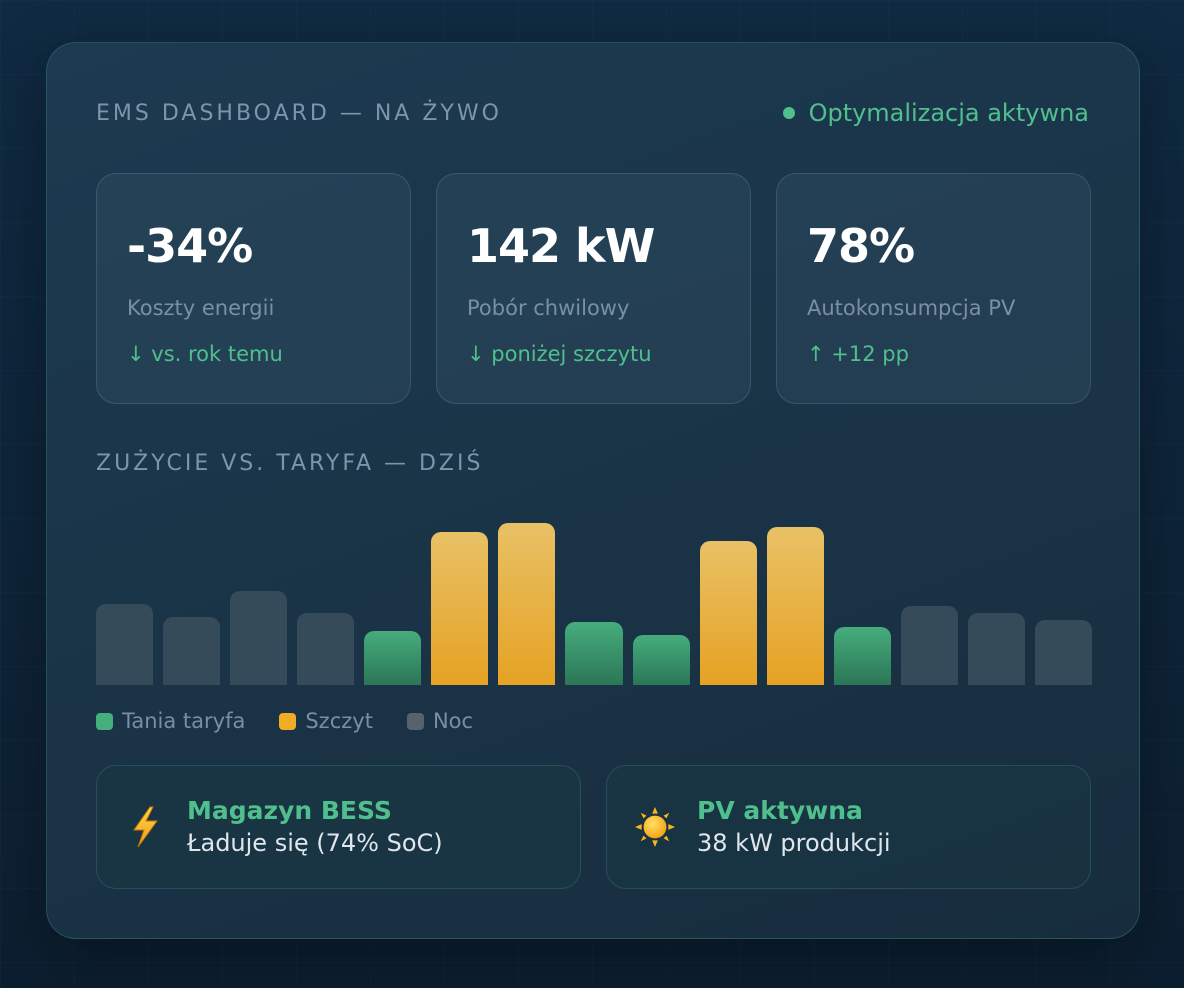 This screenshot has width=1184, height=988. What do you see at coordinates (794, 843) in the screenshot?
I see `pv-subtitle: 38 kW produkcji` at bounding box center [794, 843].